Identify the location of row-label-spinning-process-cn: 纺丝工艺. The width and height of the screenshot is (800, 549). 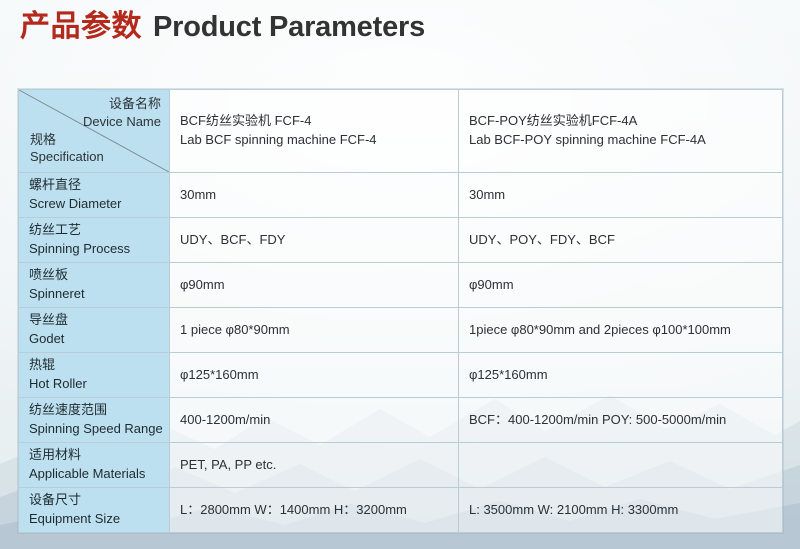
(55, 230).